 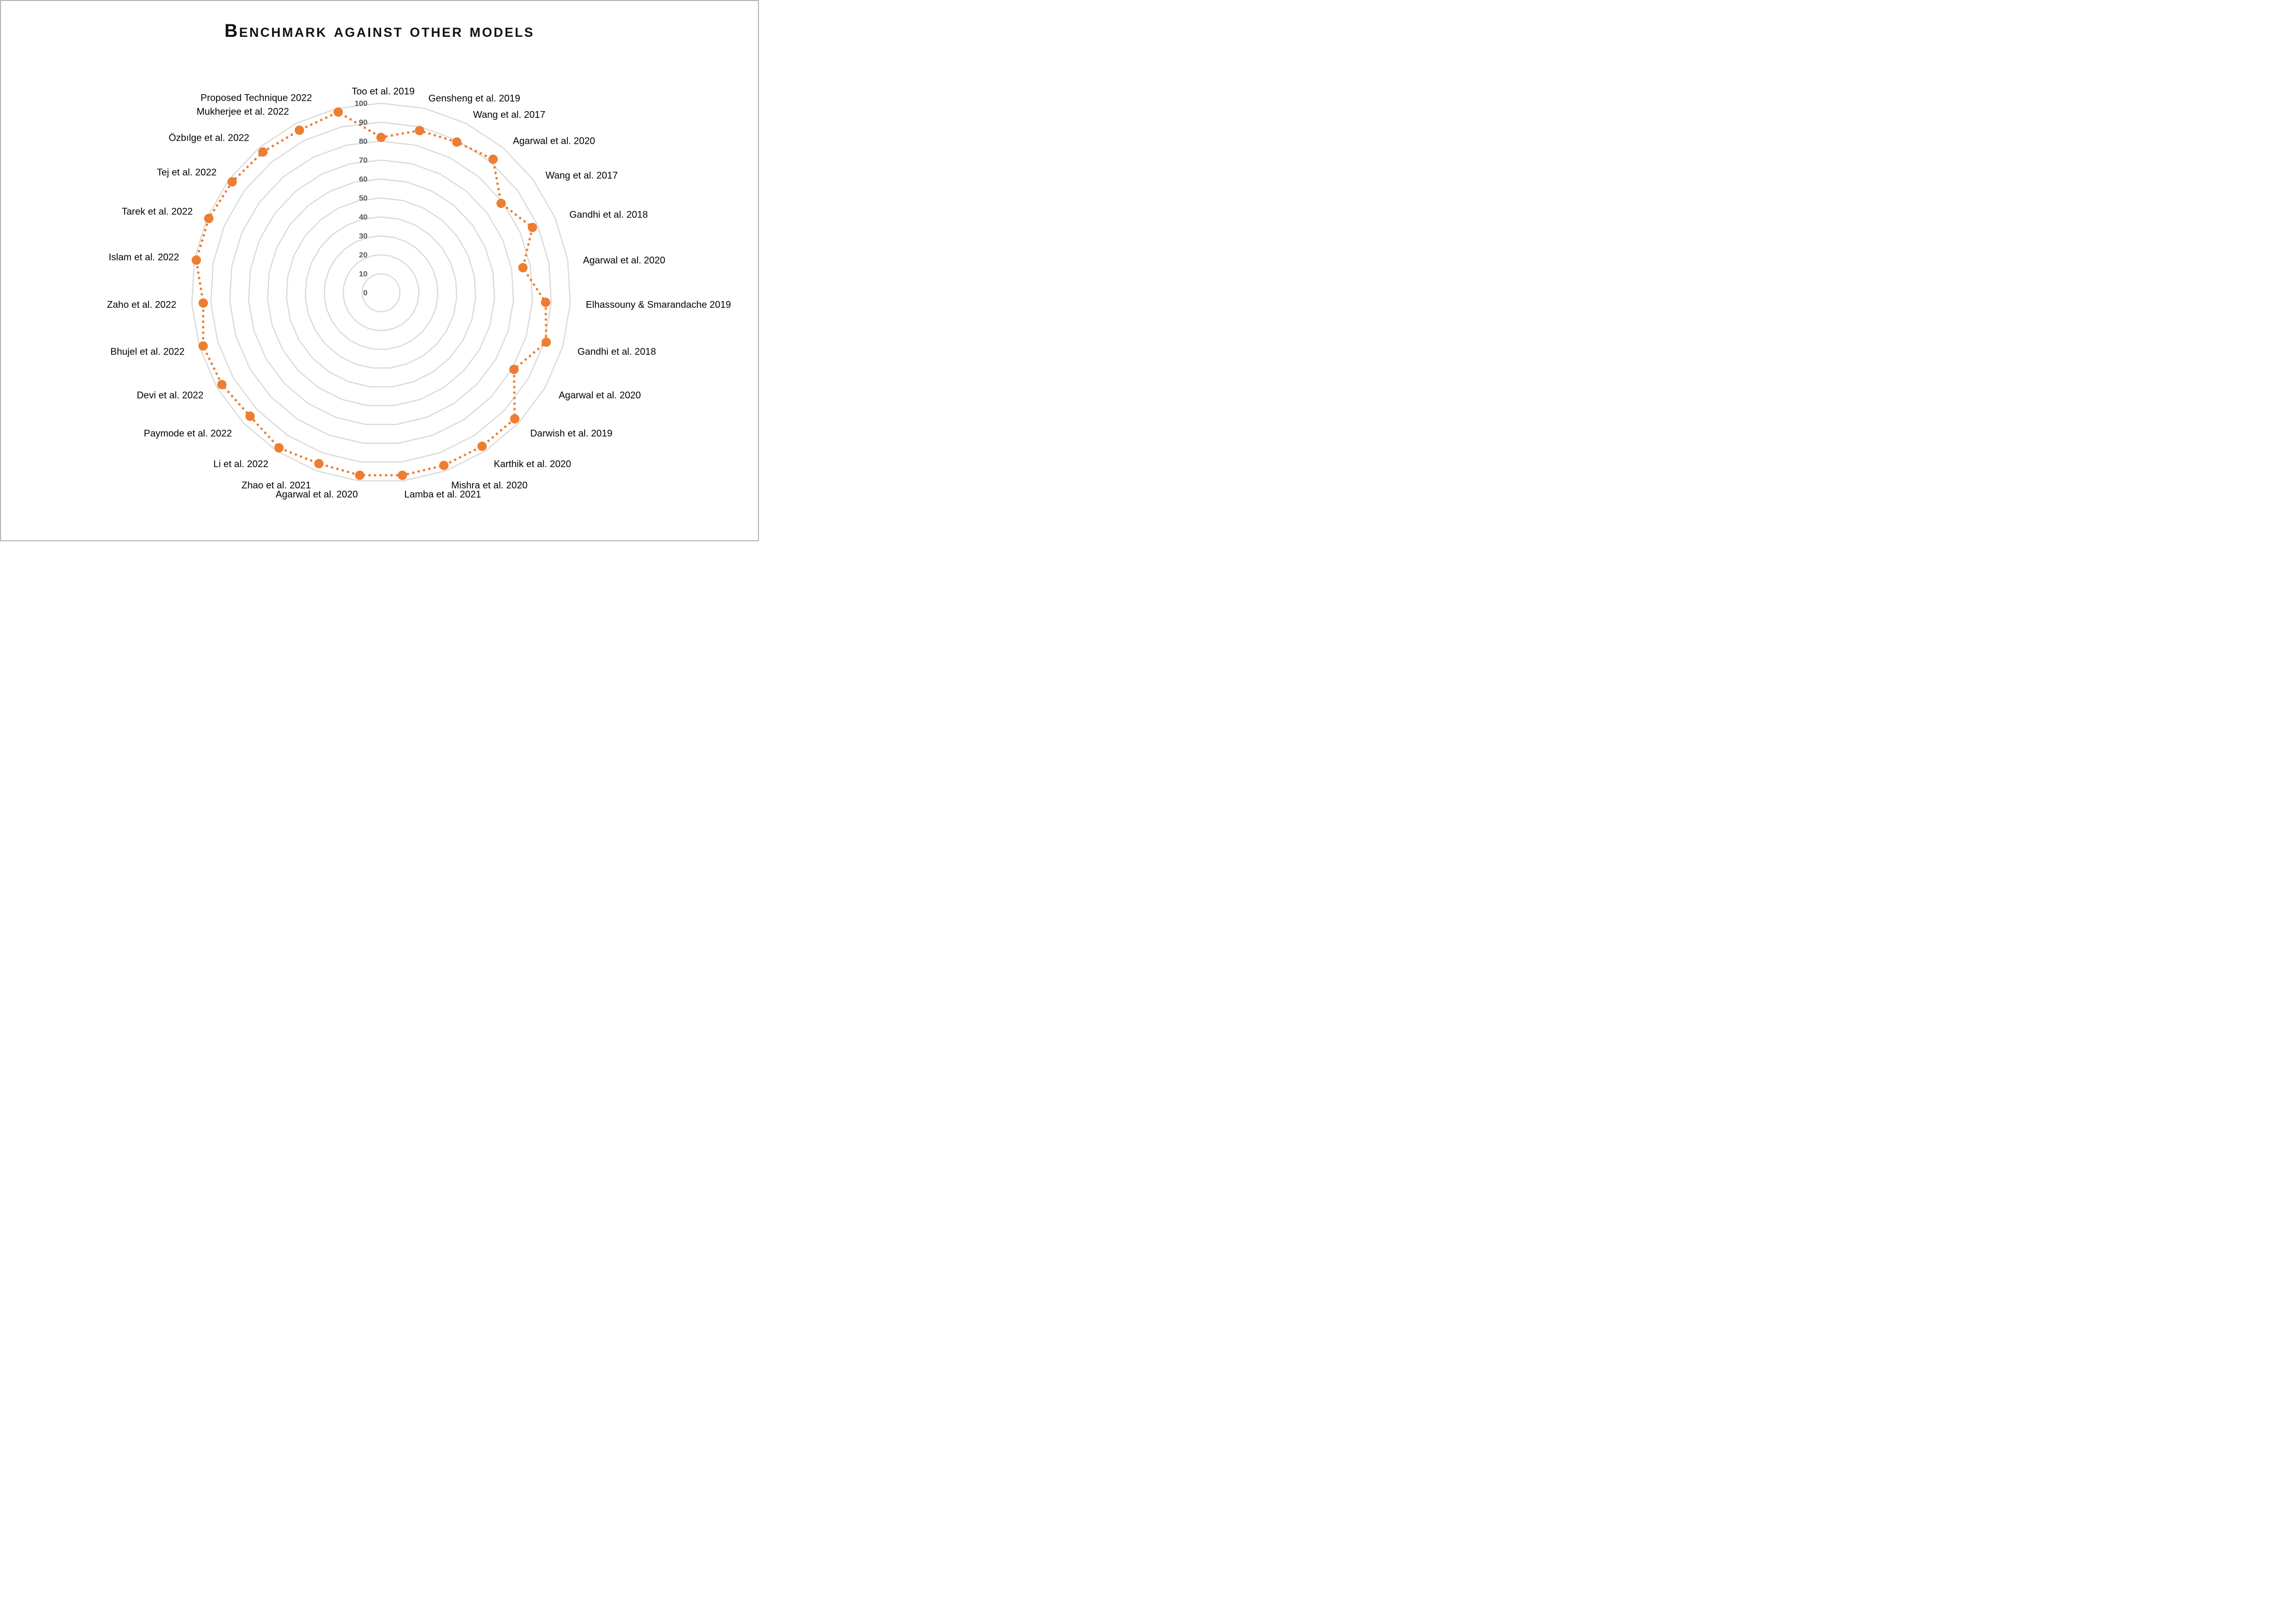 I want to click on radial-tick-label-100: 100, so click(x=362, y=103).